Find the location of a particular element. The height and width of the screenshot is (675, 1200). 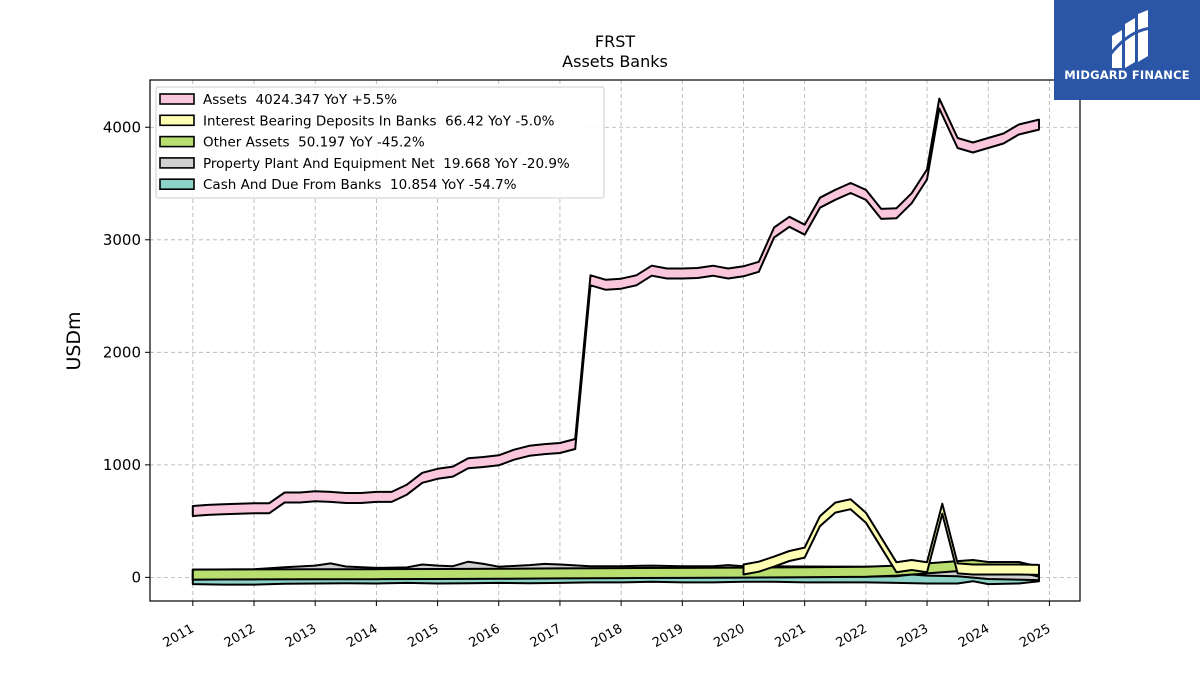

legend-box is located at coordinates (380, 142).